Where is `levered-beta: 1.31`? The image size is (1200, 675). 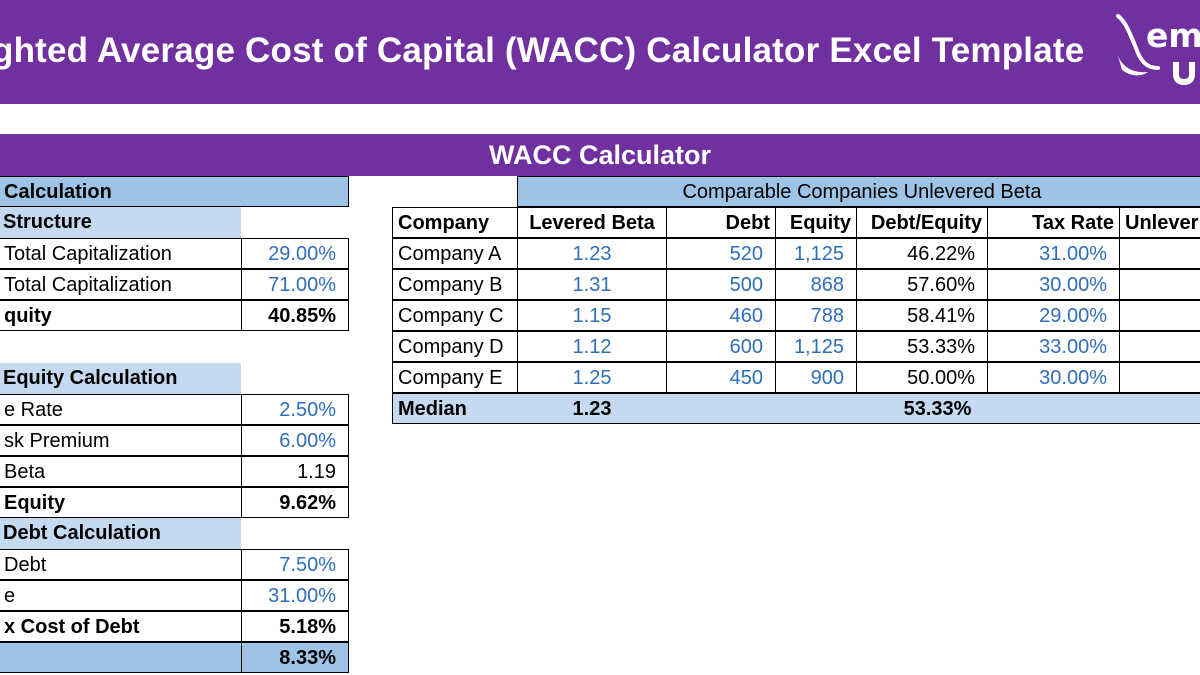
levered-beta: 1.31 is located at coordinates (592, 284).